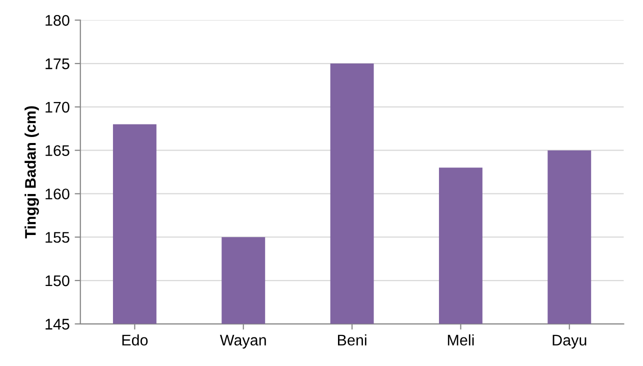 This screenshot has height=366, width=643. I want to click on x-tick-label: Wayan, so click(243, 341).